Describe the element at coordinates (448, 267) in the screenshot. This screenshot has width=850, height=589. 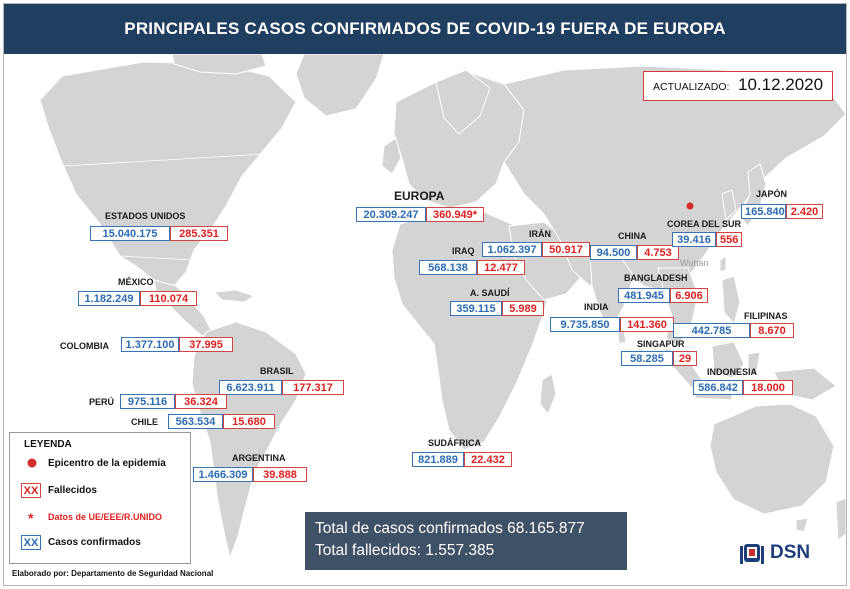
I see `cases-iraq: 568.138` at that location.